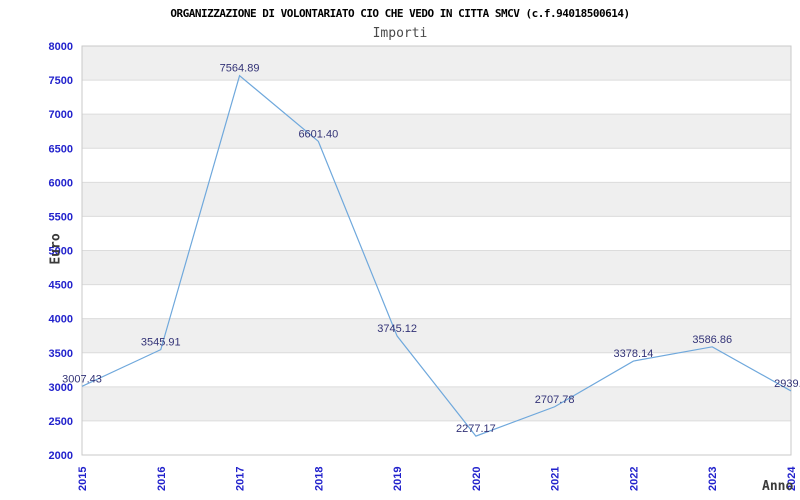 The width and height of the screenshot is (800, 500). Describe the element at coordinates (83, 479) in the screenshot. I see `x-tick-label: 2015` at that location.